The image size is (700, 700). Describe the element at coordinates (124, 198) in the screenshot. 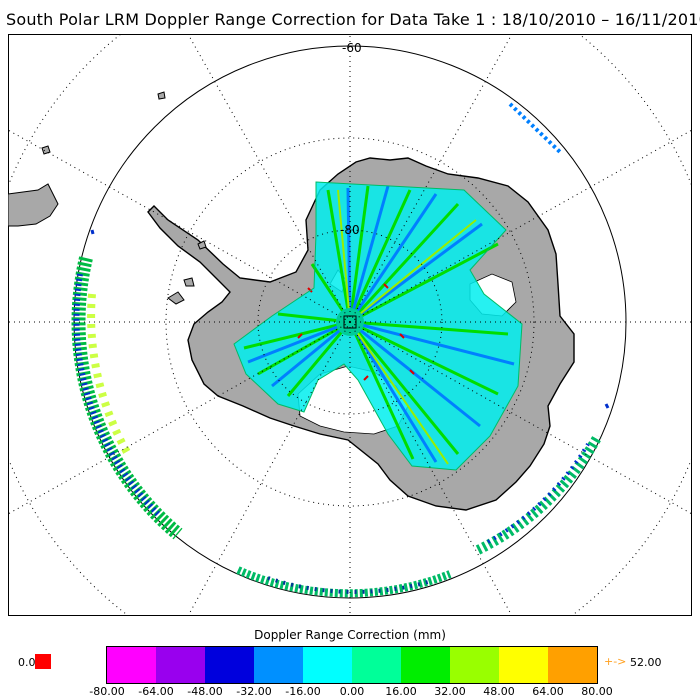

I see `sub-antarctic-islands` at that location.